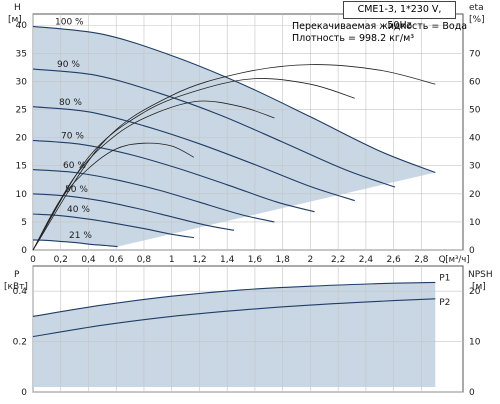 The image size is (500, 404). I want to click on q-tick-label: 0,4, so click(88, 260).